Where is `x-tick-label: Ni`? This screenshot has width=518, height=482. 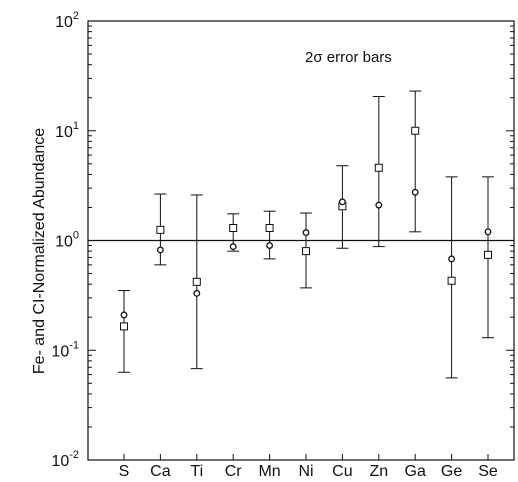 x-tick-label: Ni is located at coordinates (305, 471).